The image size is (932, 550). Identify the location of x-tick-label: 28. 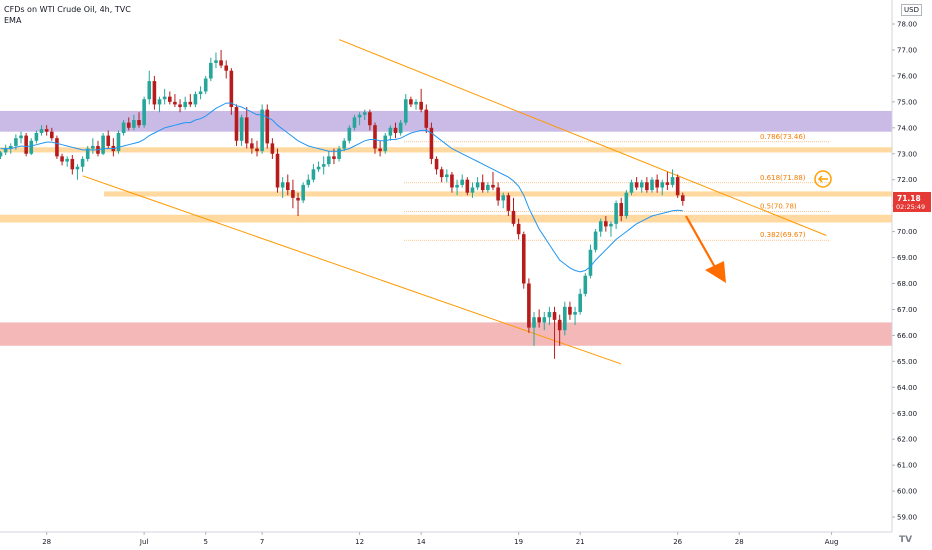
(739, 542).